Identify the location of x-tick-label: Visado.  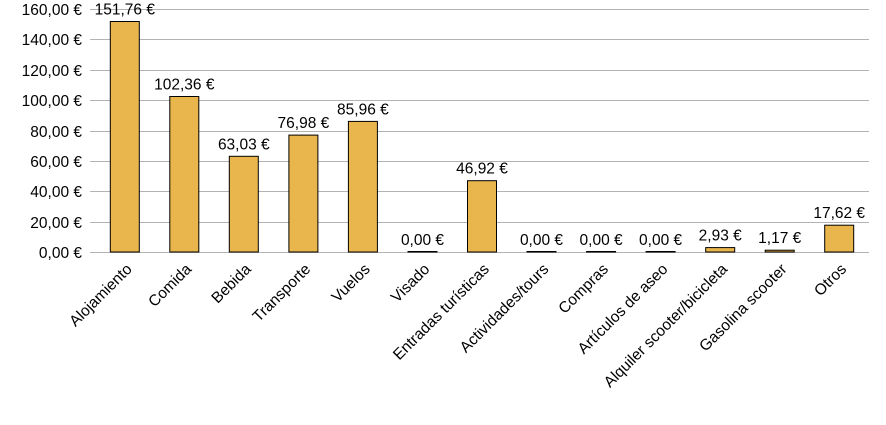
(410, 283).